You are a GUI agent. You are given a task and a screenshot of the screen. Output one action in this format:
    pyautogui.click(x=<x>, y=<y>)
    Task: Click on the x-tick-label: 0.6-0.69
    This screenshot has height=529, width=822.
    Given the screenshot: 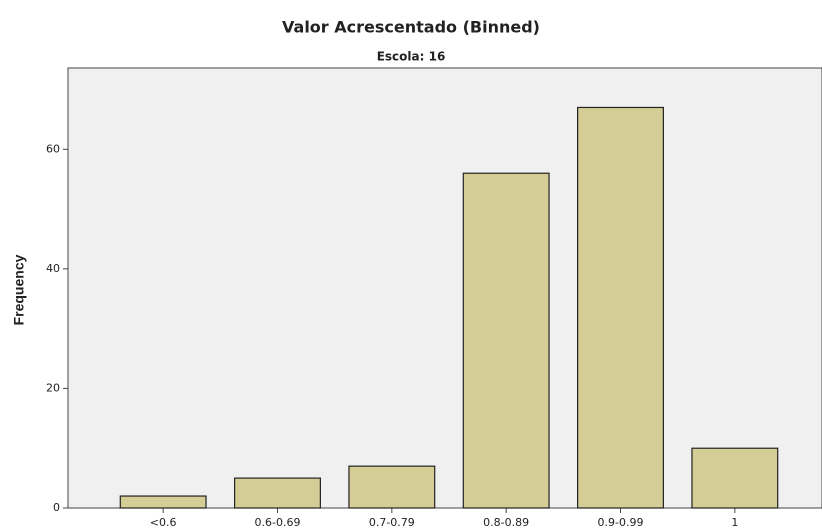 What is the action you would take?
    pyautogui.click(x=278, y=522)
    